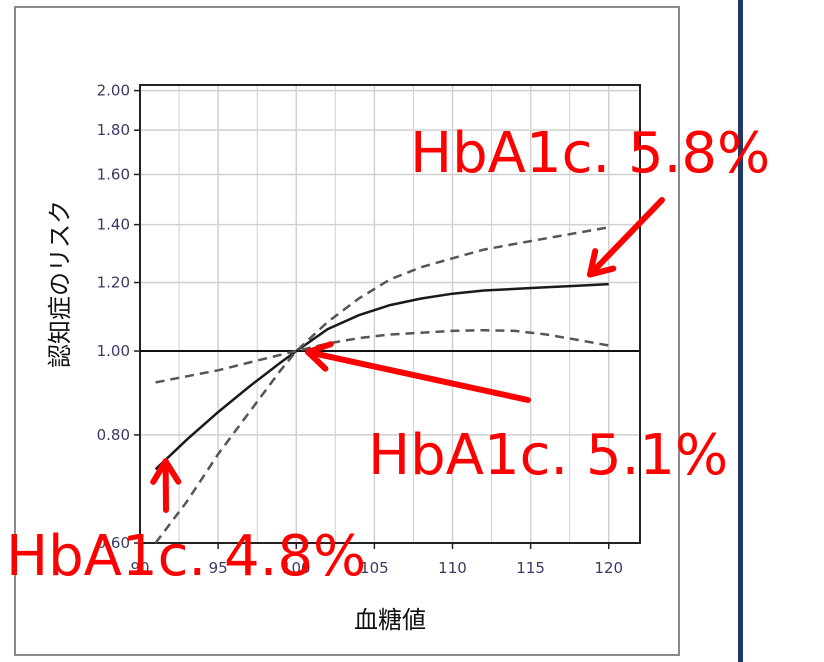  Describe the element at coordinates (139, 568) in the screenshot. I see `x-tick-label: 90` at that location.